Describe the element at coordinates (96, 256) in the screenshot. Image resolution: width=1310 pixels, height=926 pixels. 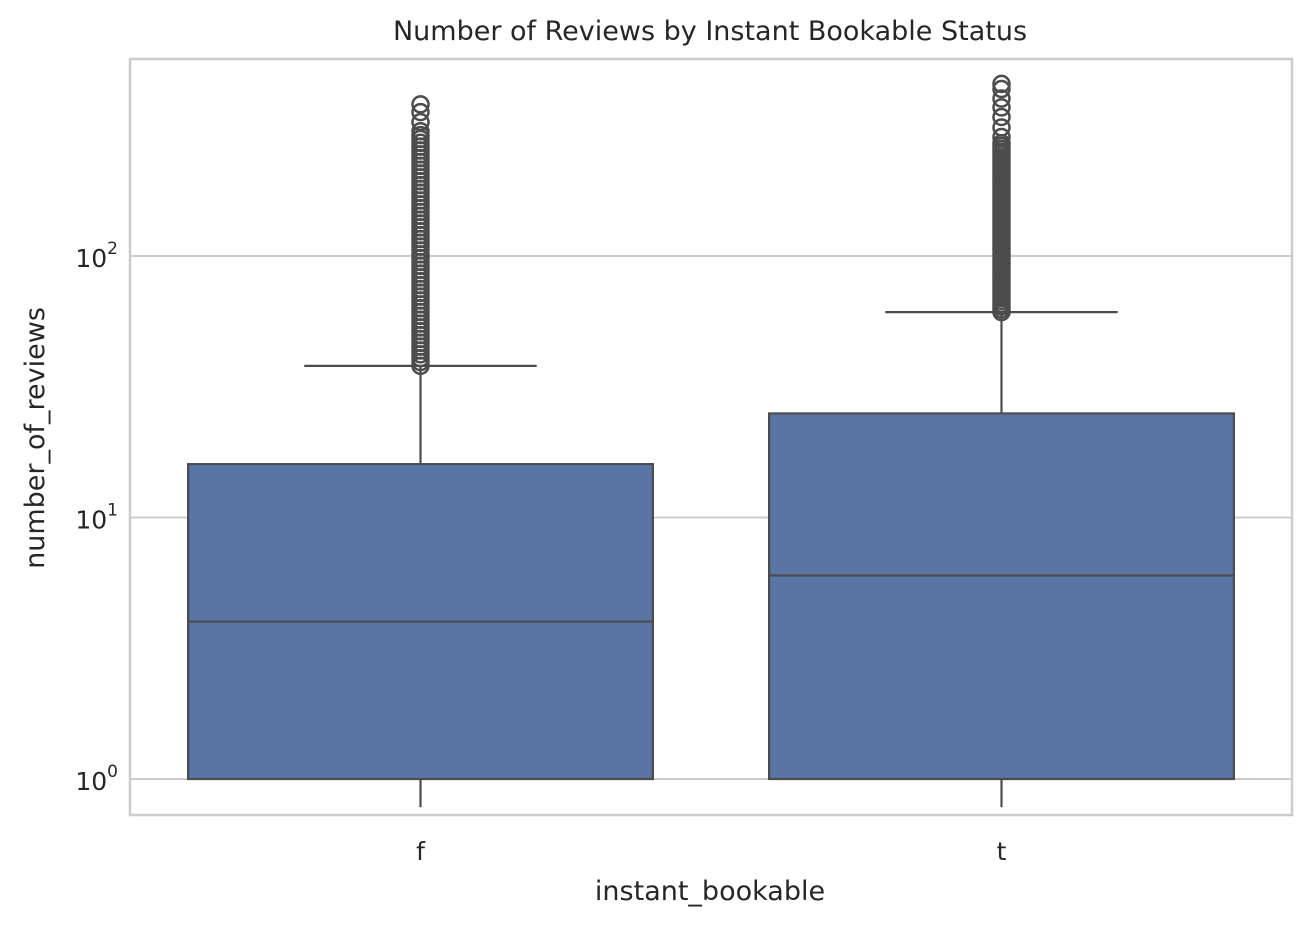
I see `y-tick-label: 10²` at that location.